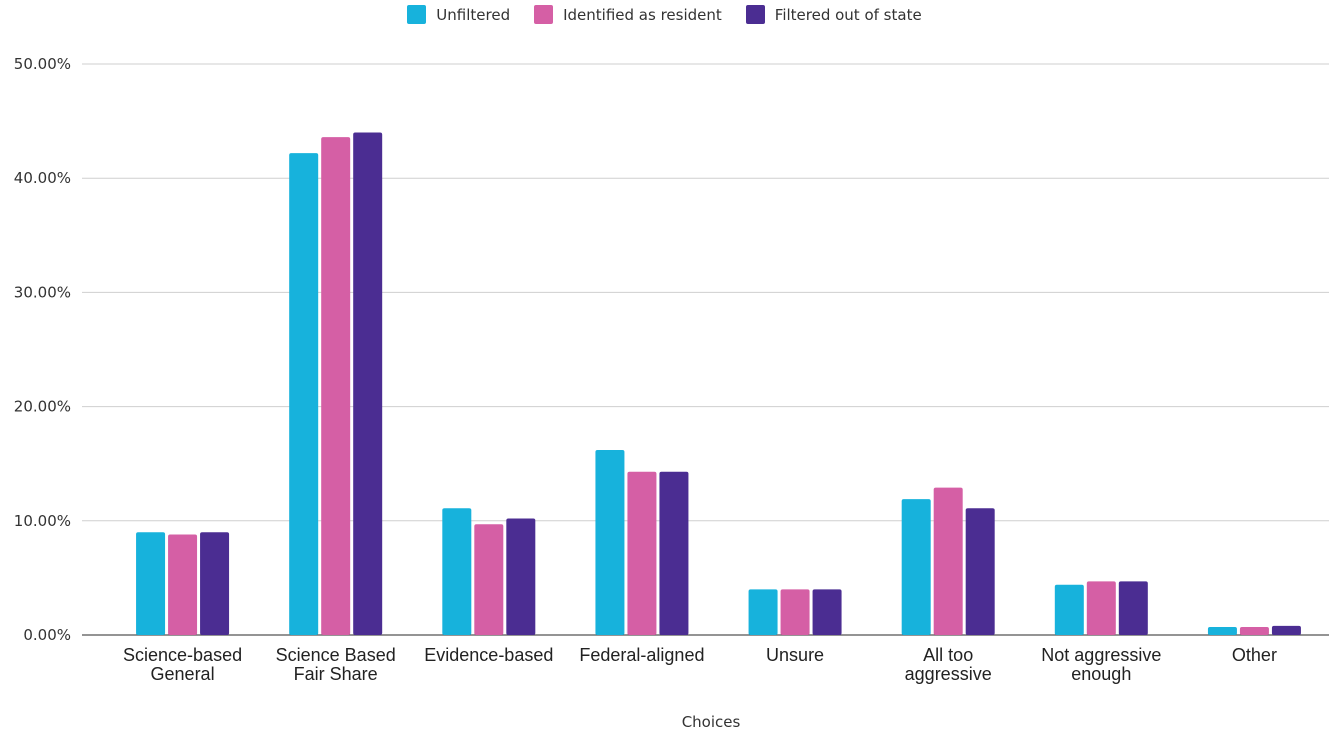  What do you see at coordinates (417, 14) in the screenshot?
I see `legend-swatch-unfiltered` at bounding box center [417, 14].